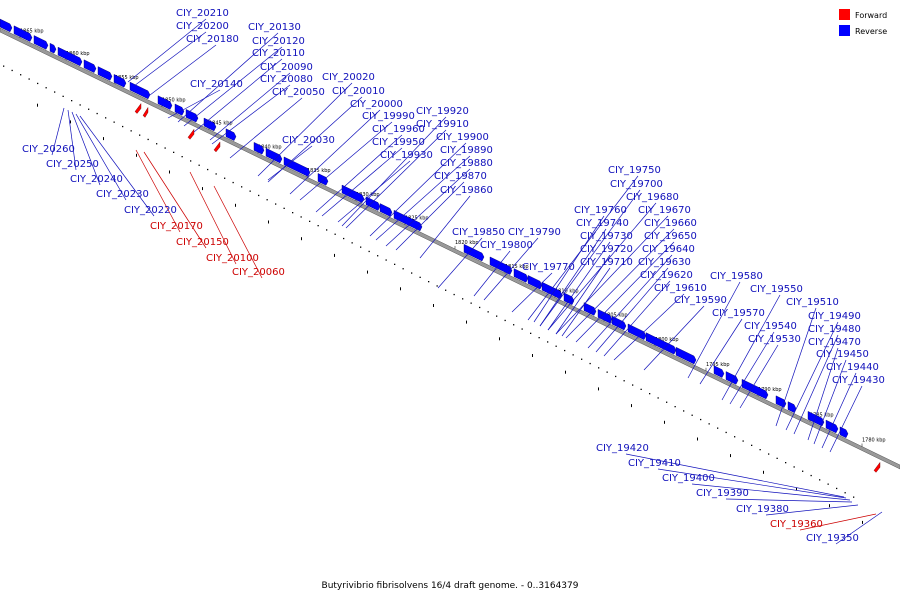 The height and width of the screenshot is (600, 900). I want to click on gene-label-ciy-20030: CIY_20030, so click(308, 140).